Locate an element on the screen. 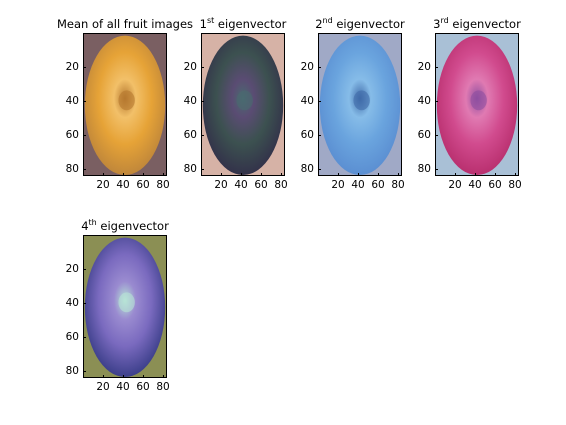 The width and height of the screenshot is (566, 425). panel-title: Mean of all fruit images is located at coordinates (125, 24).